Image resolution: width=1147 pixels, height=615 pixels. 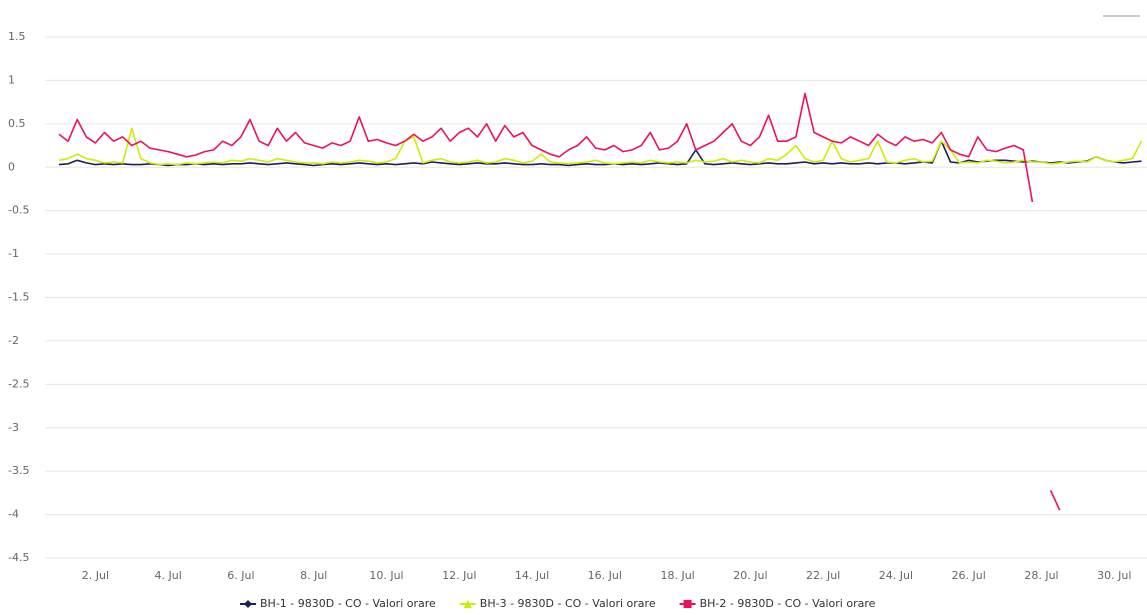 I want to click on x-tick-label: 8. Jul, so click(x=313, y=575).